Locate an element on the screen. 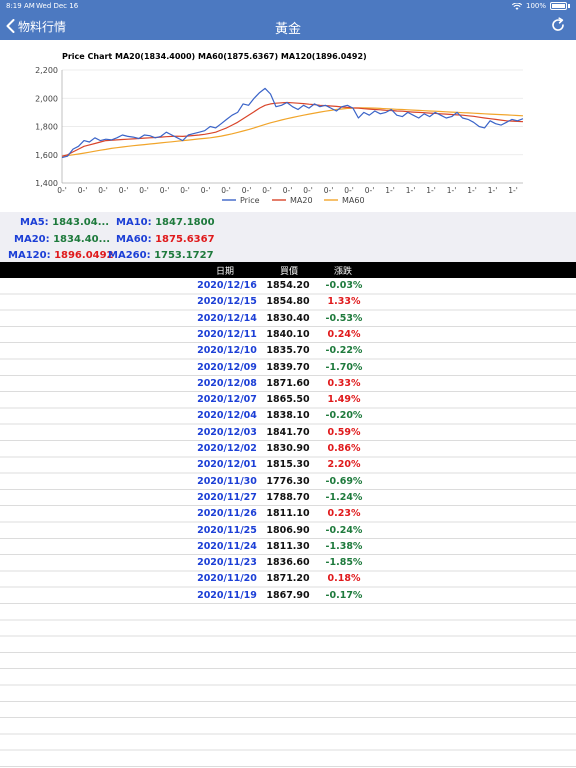 The height and width of the screenshot is (768, 576). row-date: 2020/12/01 is located at coordinates (227, 465).